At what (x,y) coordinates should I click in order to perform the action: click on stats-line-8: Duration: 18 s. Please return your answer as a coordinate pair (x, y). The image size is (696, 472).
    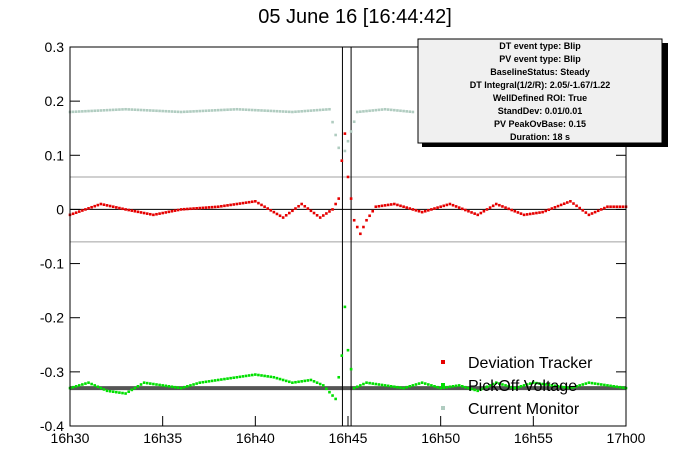
    Looking at the image, I should click on (540, 137).